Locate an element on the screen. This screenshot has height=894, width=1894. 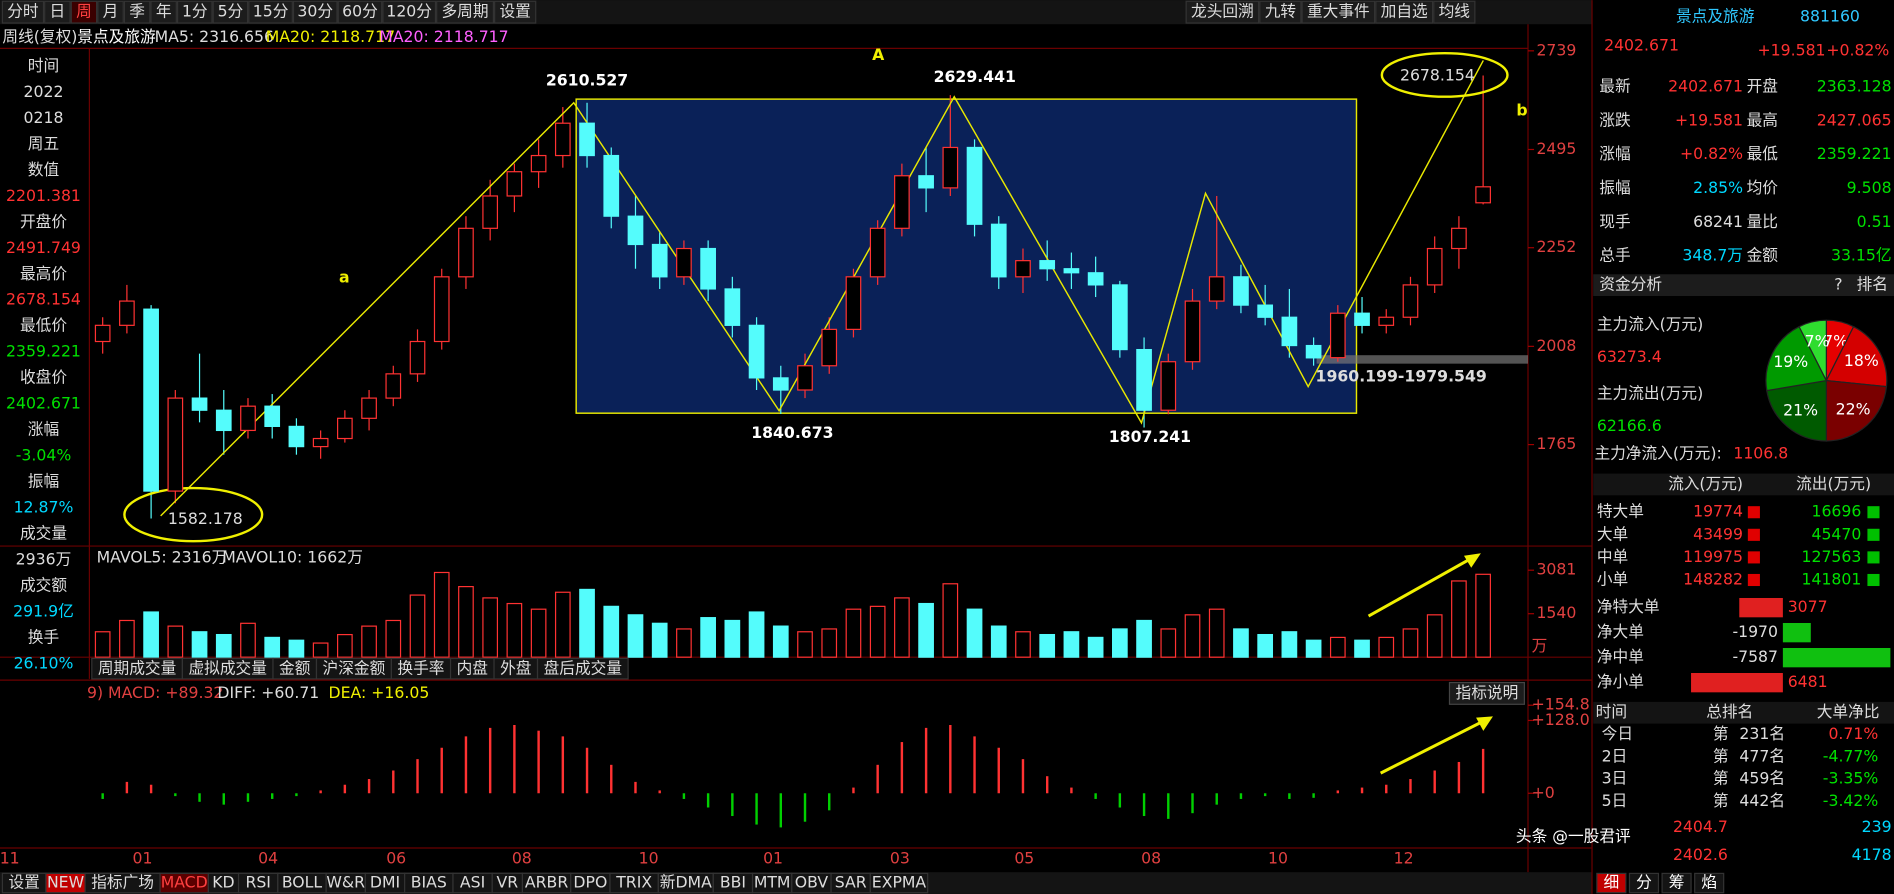
bottom-tab-label: BBI is located at coordinates (733, 882).